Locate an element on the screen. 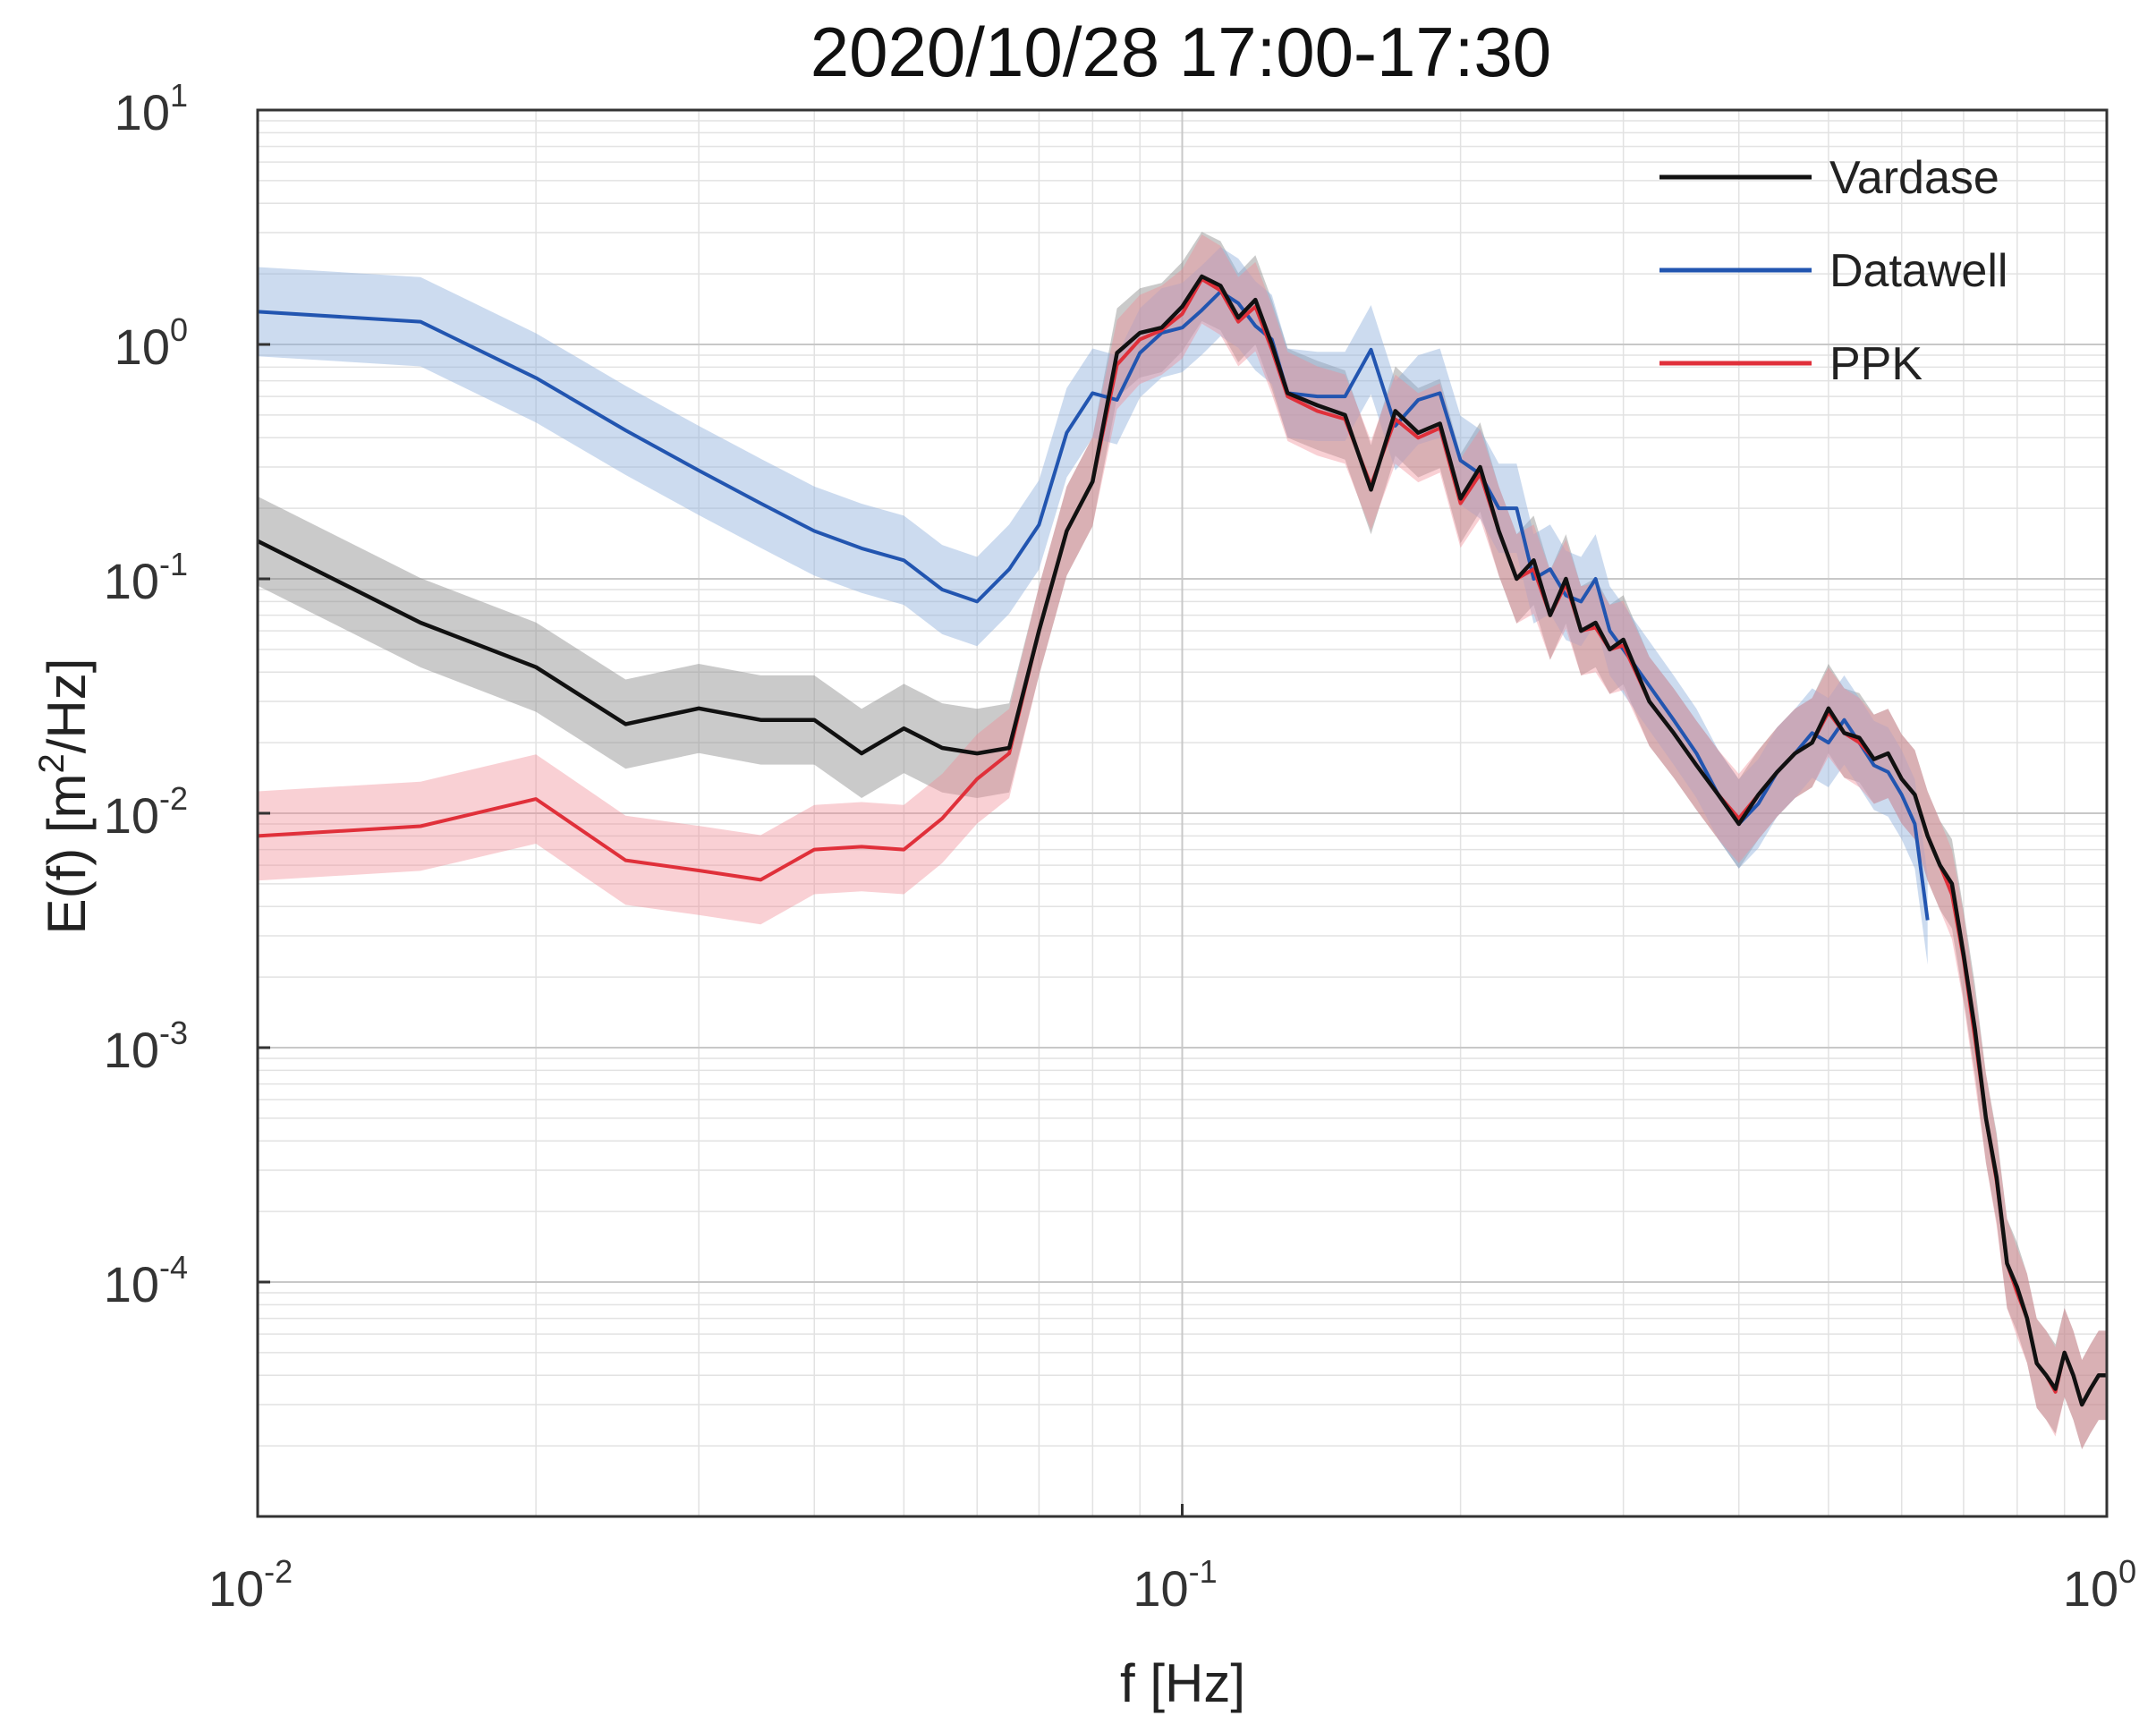  y-tick-label: 10⁻² is located at coordinates (146, 812).